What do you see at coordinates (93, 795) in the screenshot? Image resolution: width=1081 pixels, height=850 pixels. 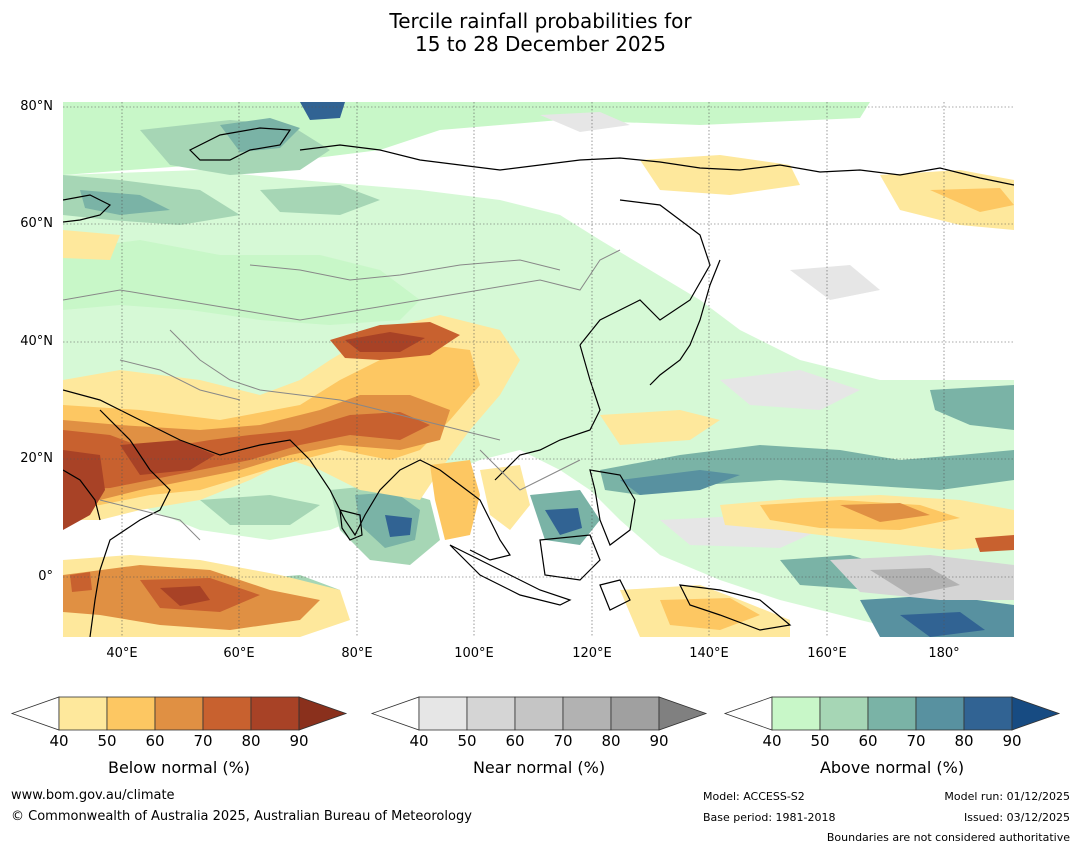 I see `footer-url: www.bom.gov.au/climate` at bounding box center [93, 795].